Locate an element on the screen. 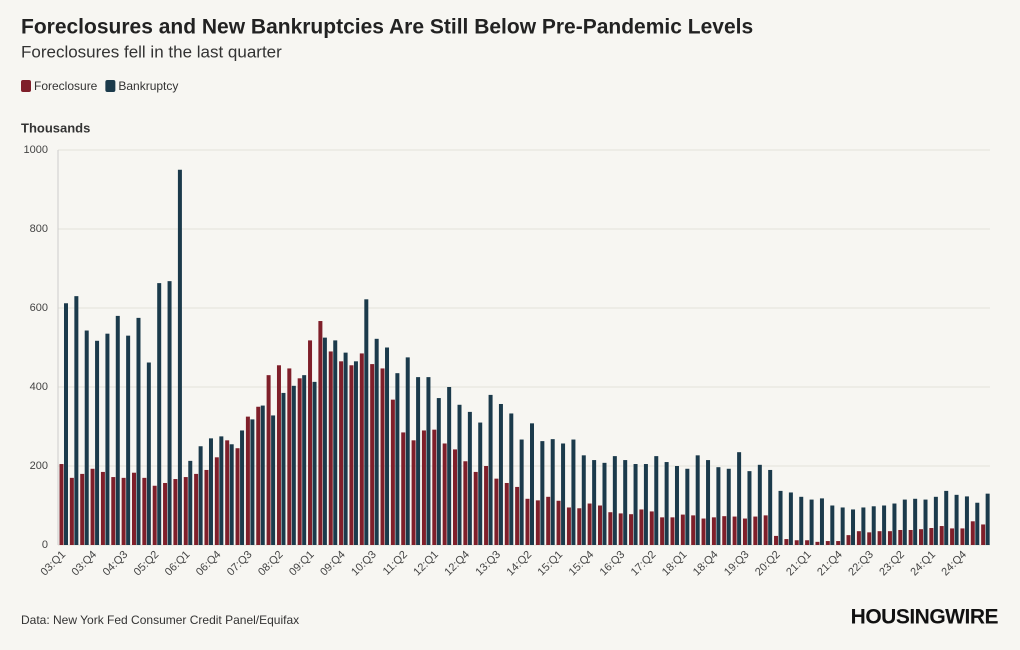  x-tick-label: 05:Q2 is located at coordinates (147, 564).